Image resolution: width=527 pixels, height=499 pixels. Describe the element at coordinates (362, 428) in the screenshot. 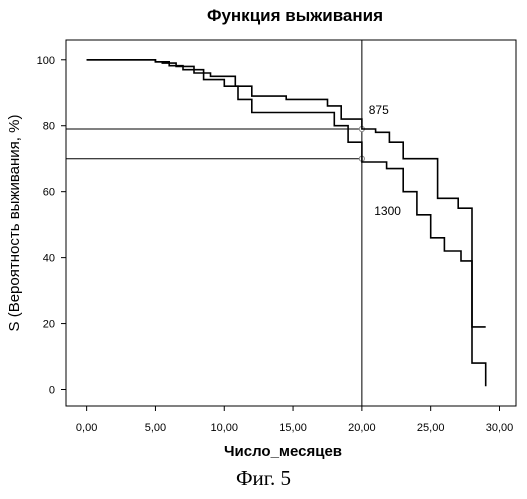

I see `x-tick-label: 20,00` at that location.